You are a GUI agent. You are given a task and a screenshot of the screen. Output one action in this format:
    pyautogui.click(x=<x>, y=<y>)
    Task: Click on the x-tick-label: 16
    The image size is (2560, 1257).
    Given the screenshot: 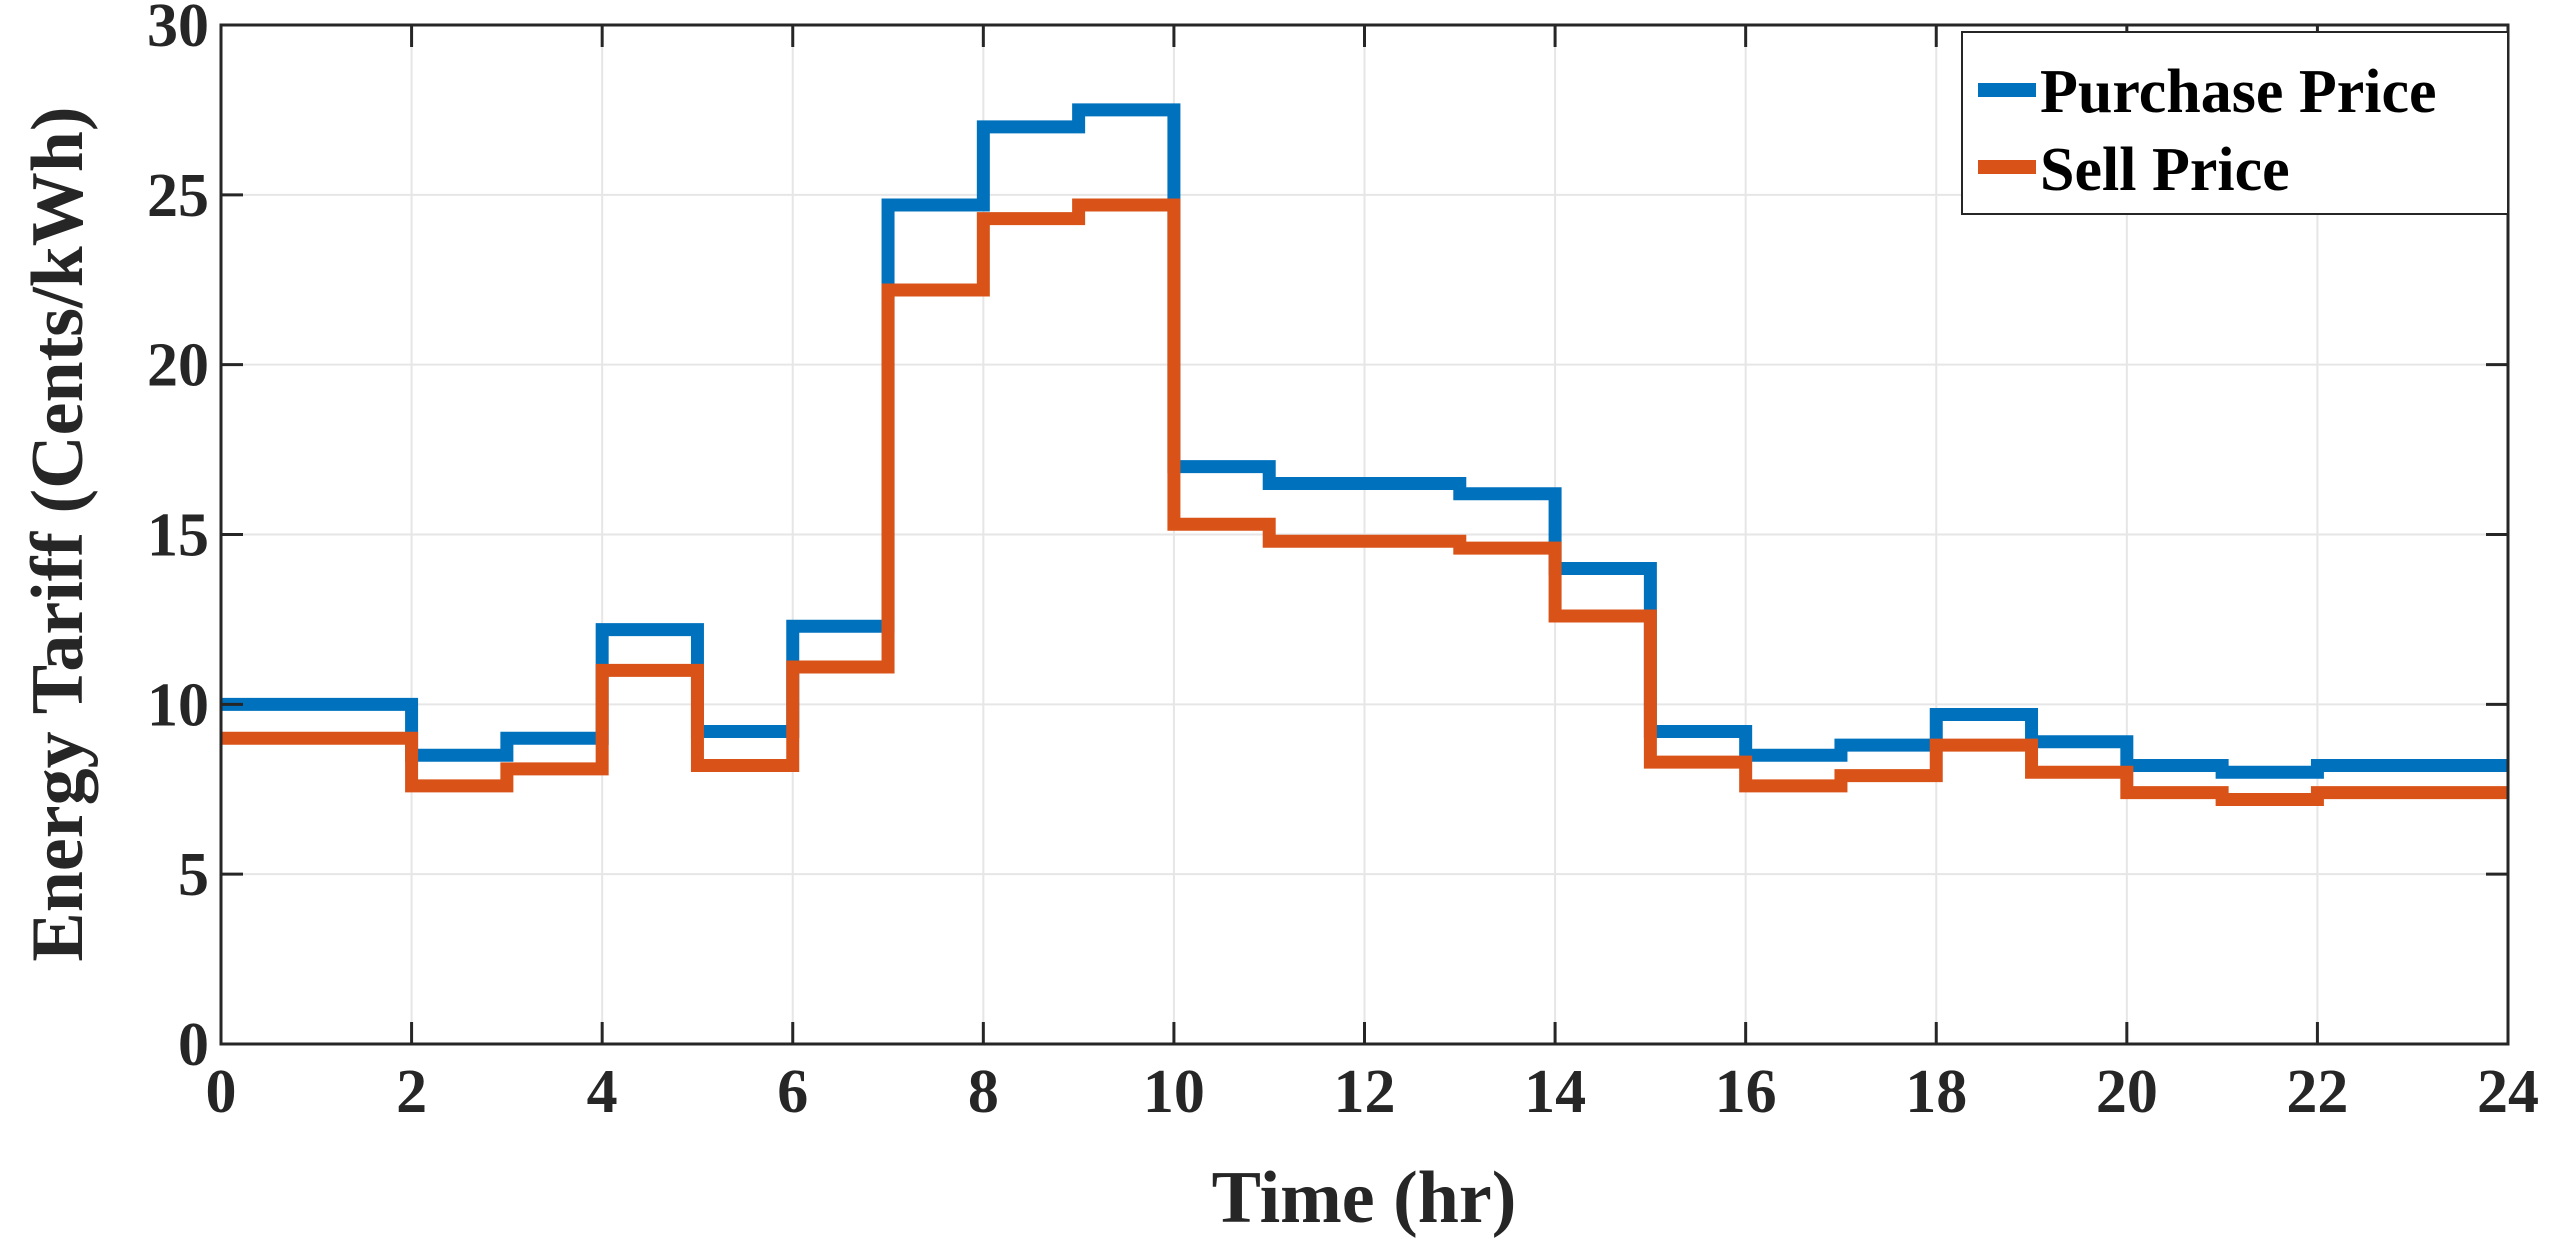 What is the action you would take?
    pyautogui.click(x=1746, y=1092)
    